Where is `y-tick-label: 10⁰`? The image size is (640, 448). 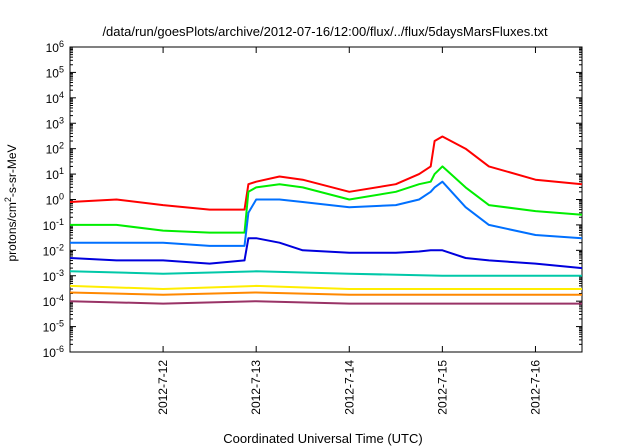 y-tick-label: 10⁰ is located at coordinates (55, 200).